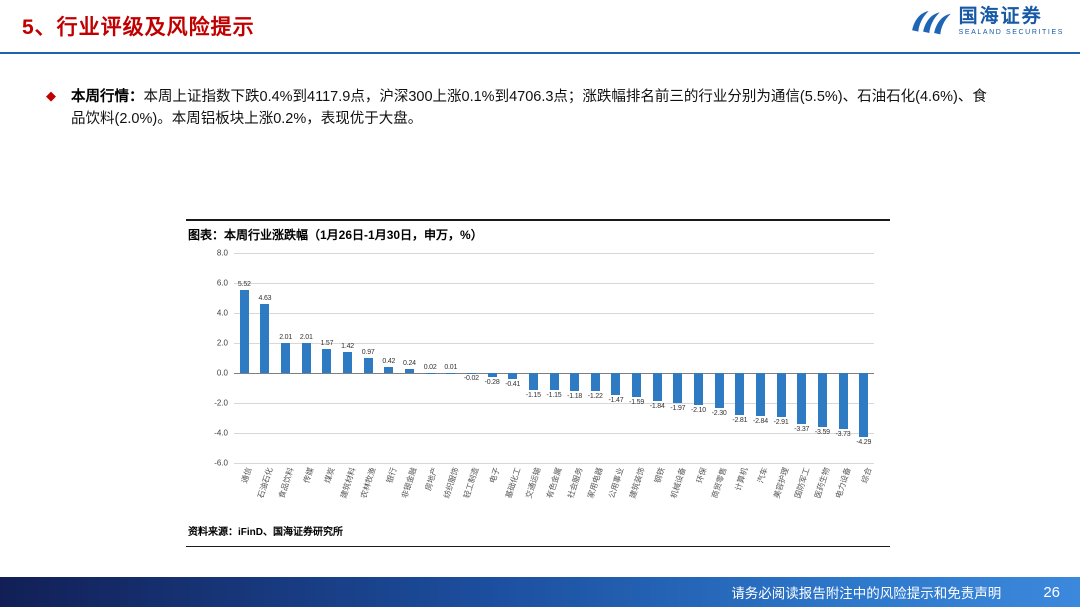 The image size is (1080, 607). What do you see at coordinates (1051, 592) in the screenshot?
I see `footer-page-number: 26` at bounding box center [1051, 592].